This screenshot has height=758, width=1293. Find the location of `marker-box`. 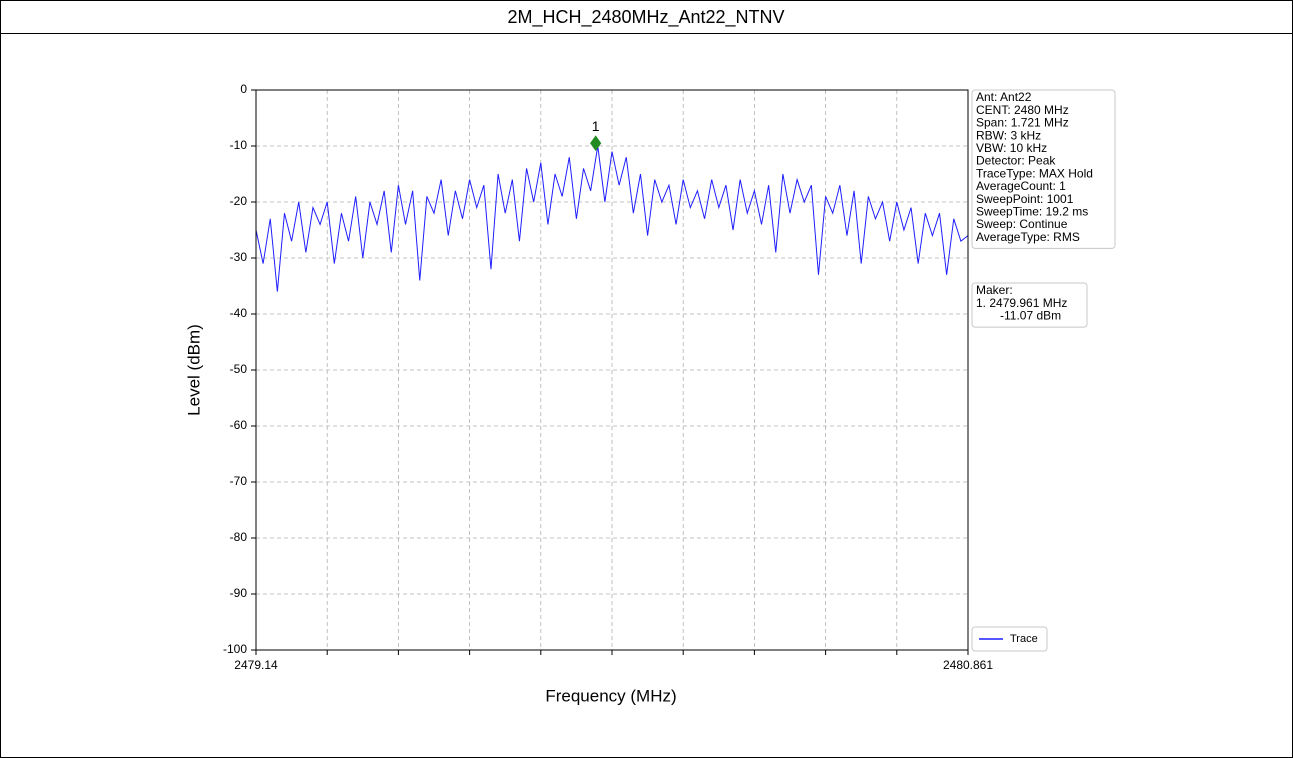

marker-box is located at coordinates (1029, 305).